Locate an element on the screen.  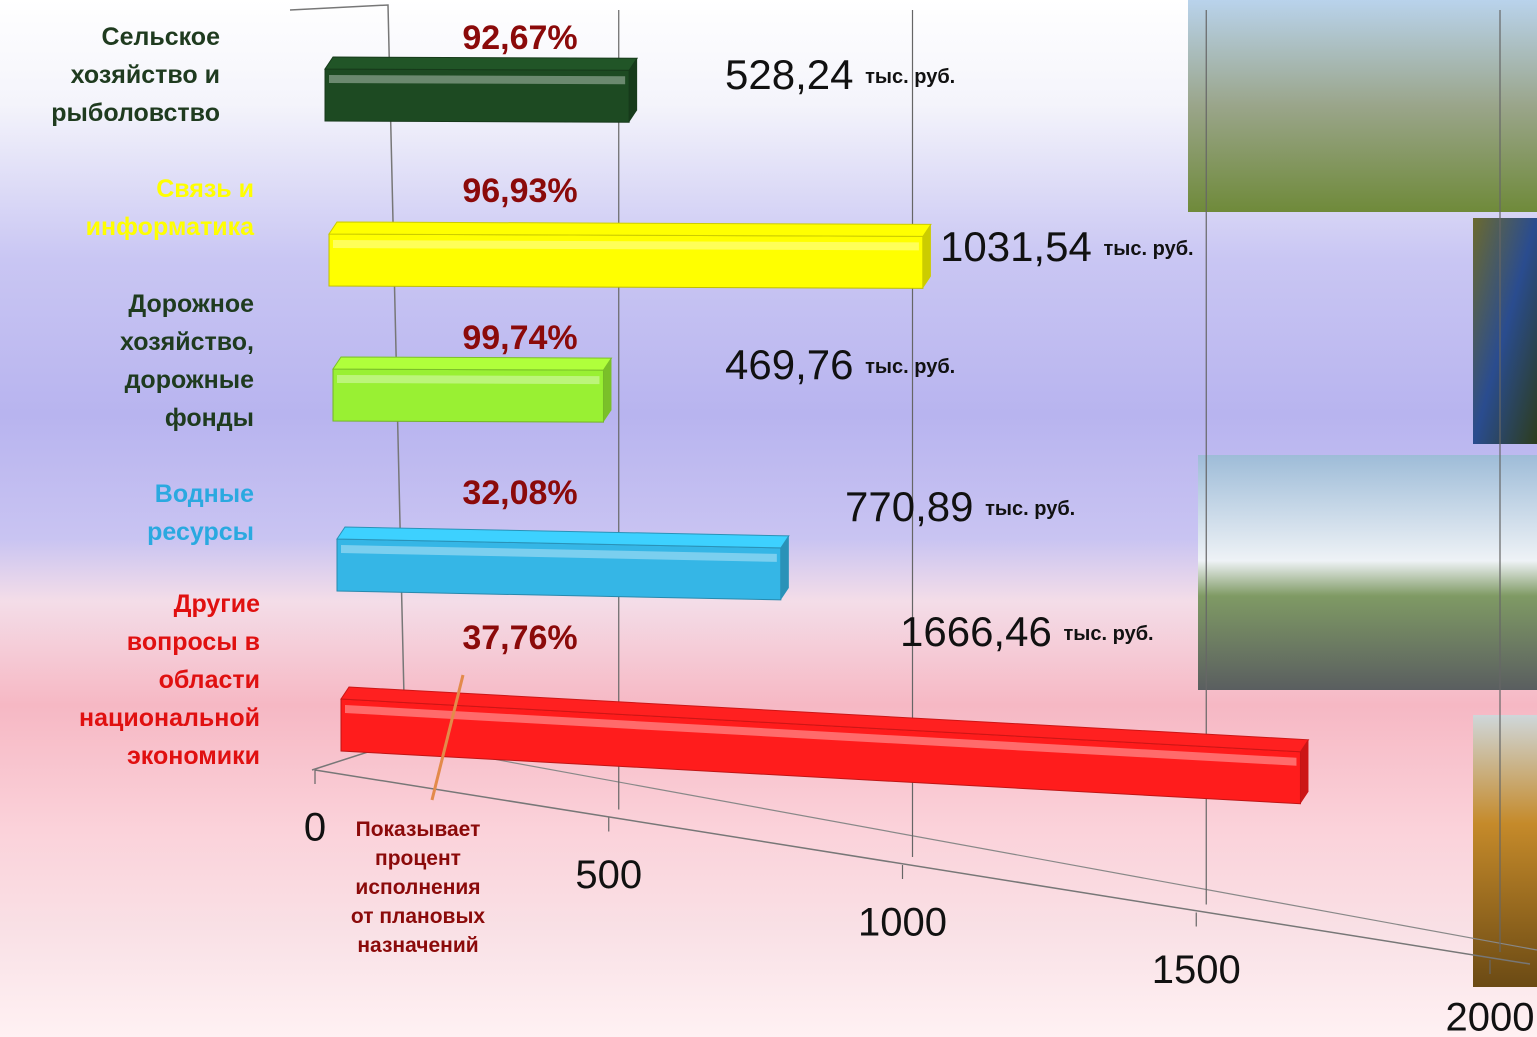
value-label: 1666,46 тыс. руб. is located at coordinates (1027, 631).